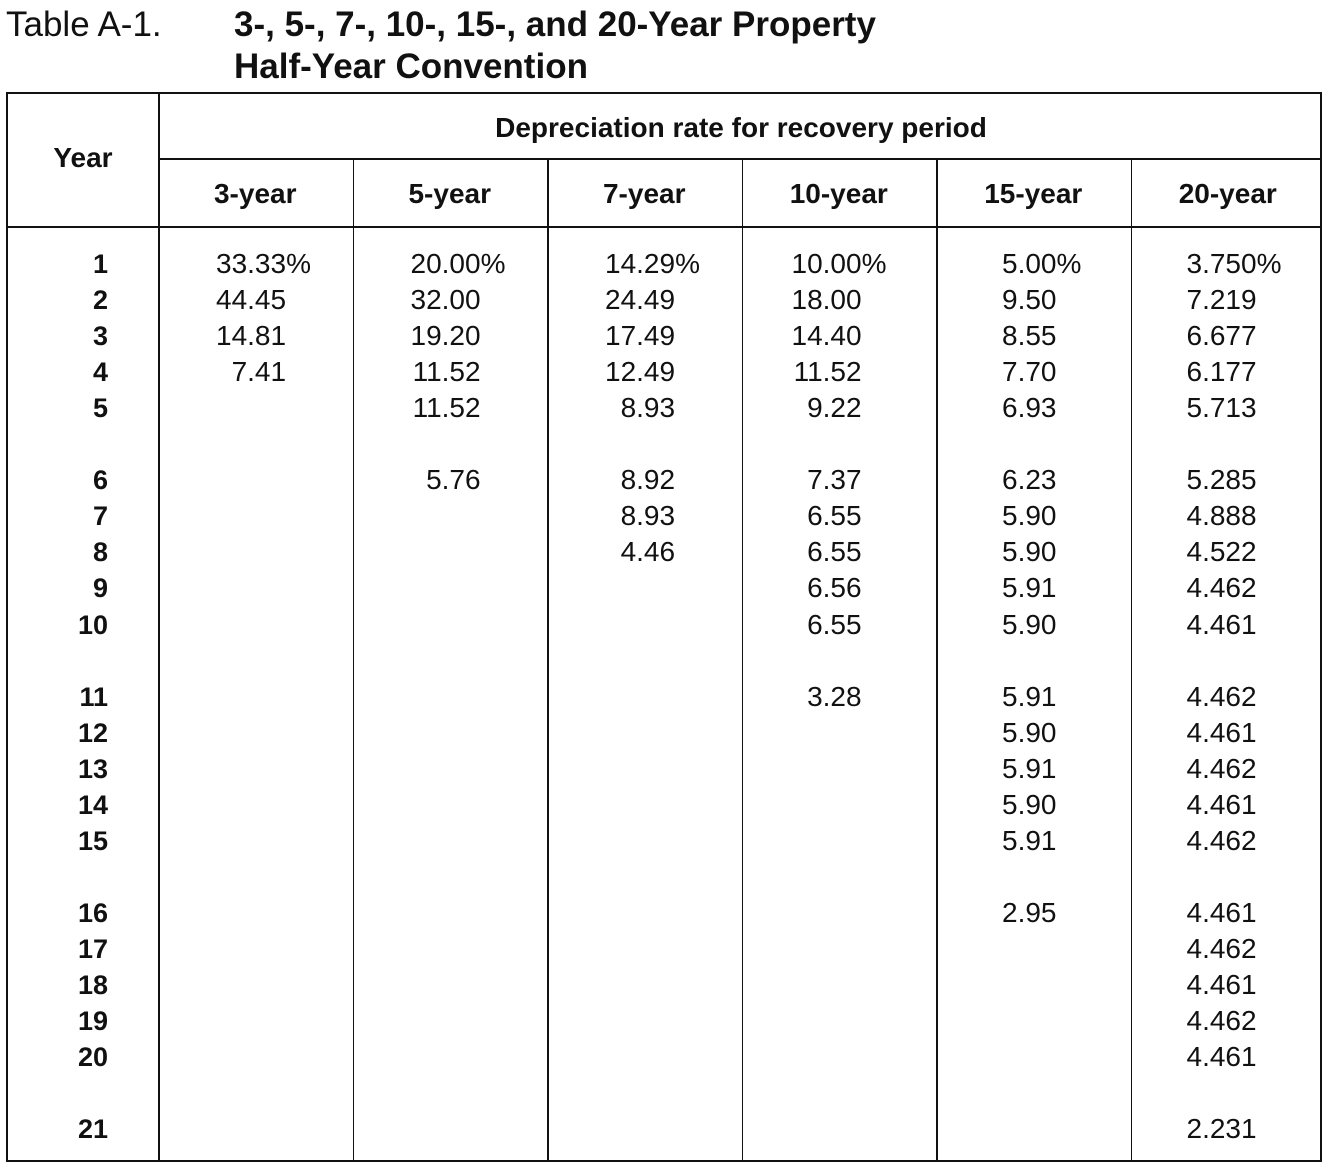  What do you see at coordinates (1029, 336) in the screenshot?
I see `rate-cell: 8.55` at bounding box center [1029, 336].